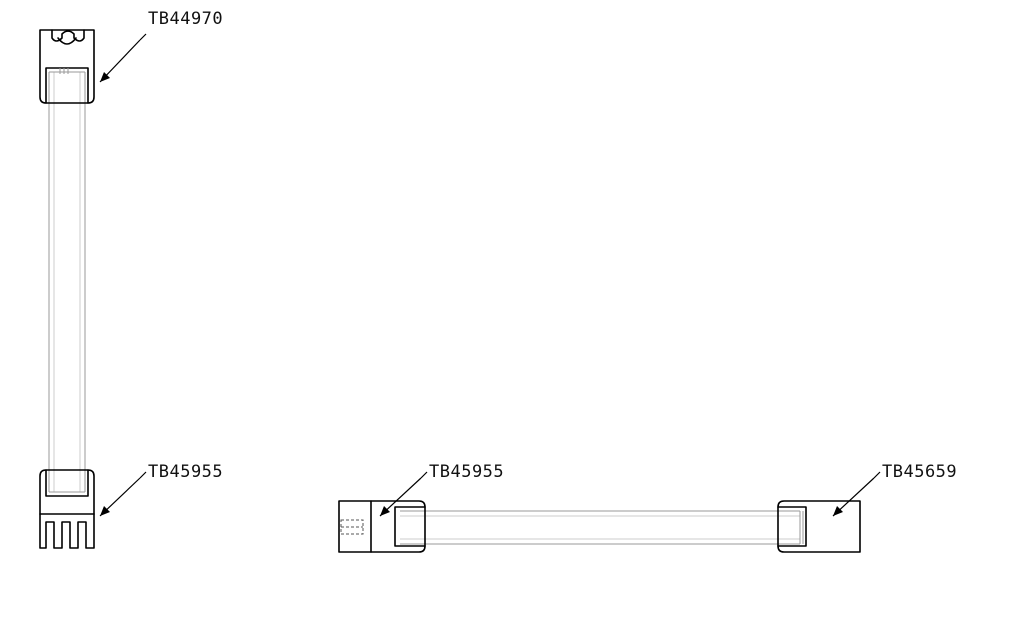  Describe the element at coordinates (600, 527) in the screenshot. I see `horizontal-panel` at that location.